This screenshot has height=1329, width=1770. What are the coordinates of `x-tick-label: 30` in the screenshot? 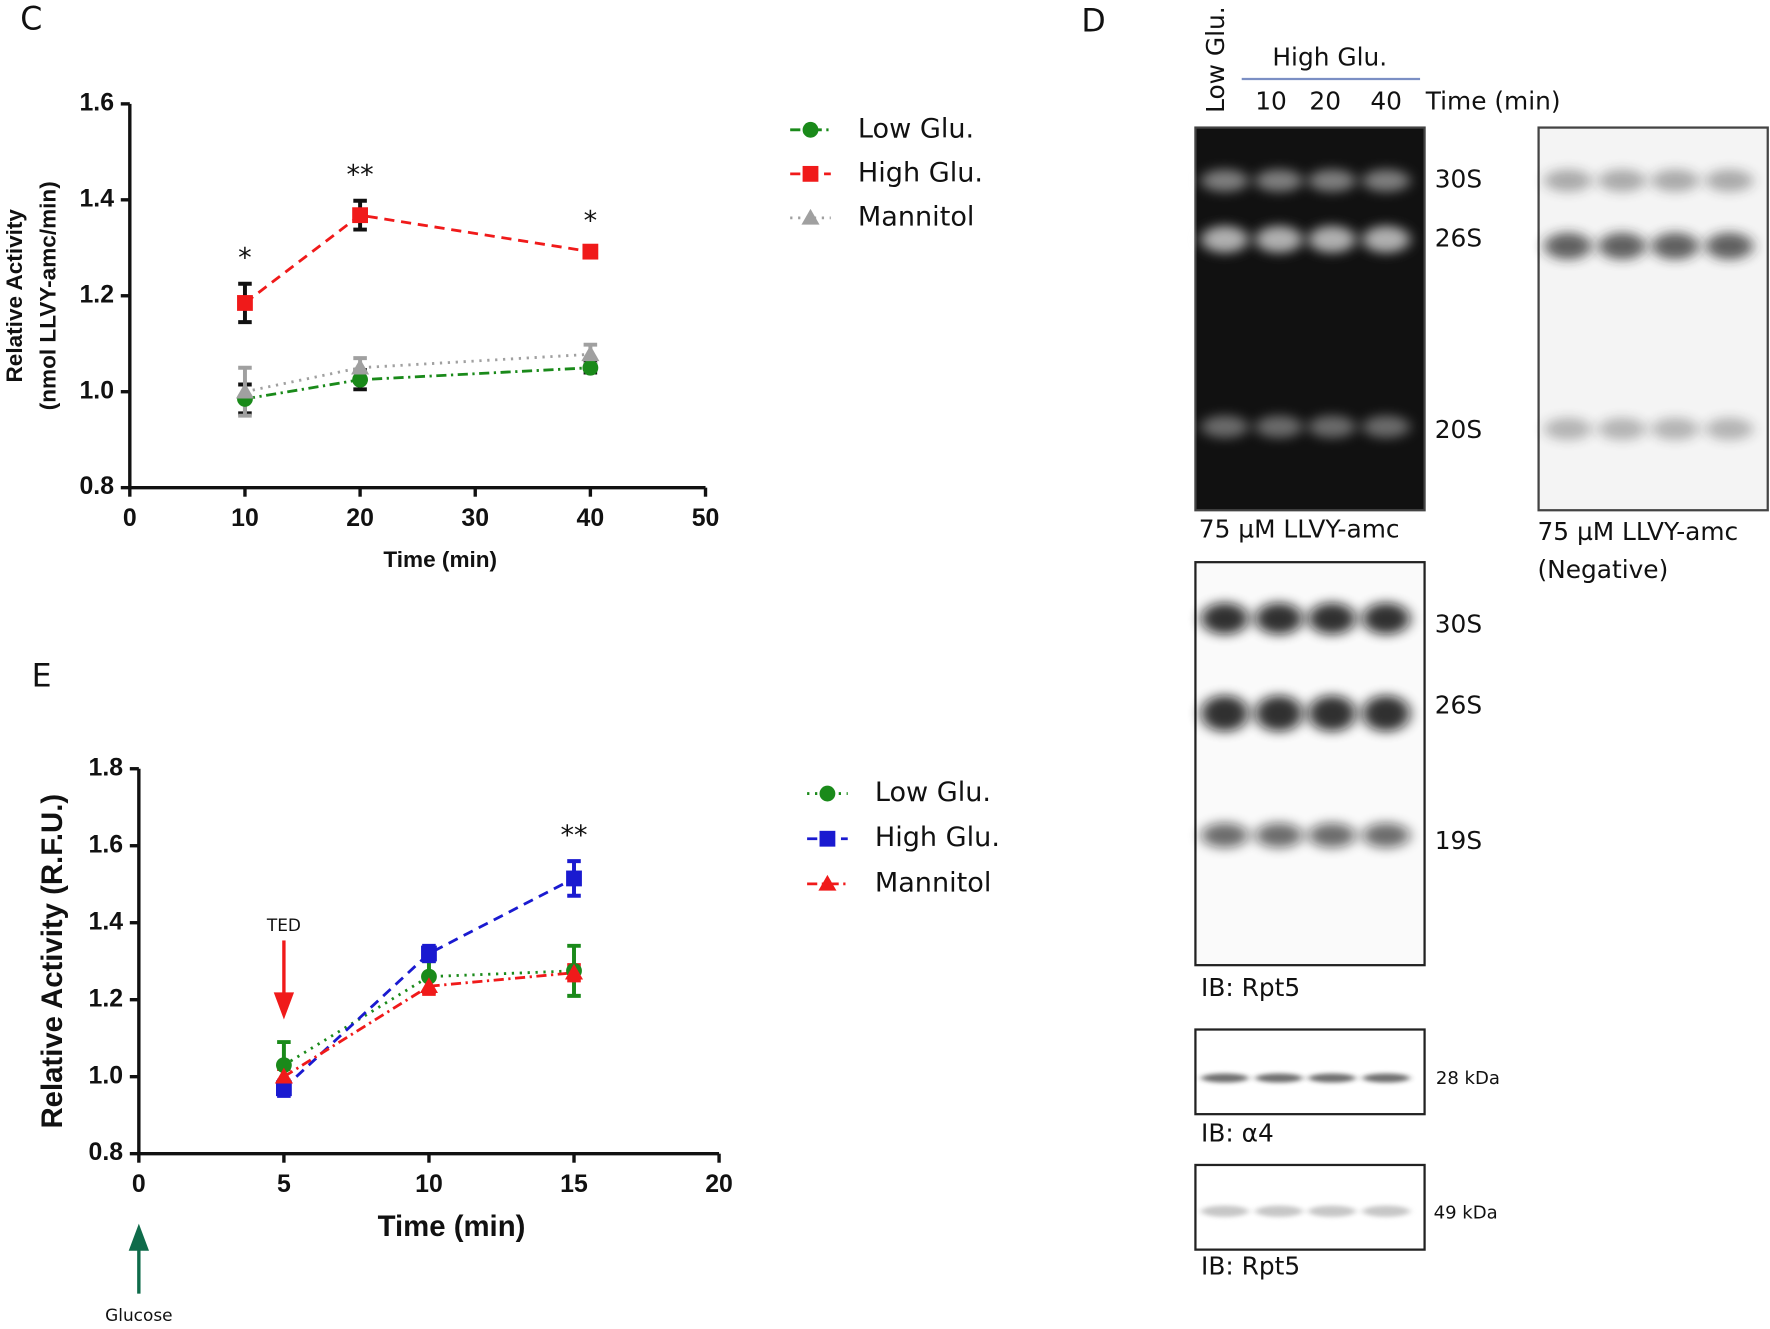 It's located at (475, 518).